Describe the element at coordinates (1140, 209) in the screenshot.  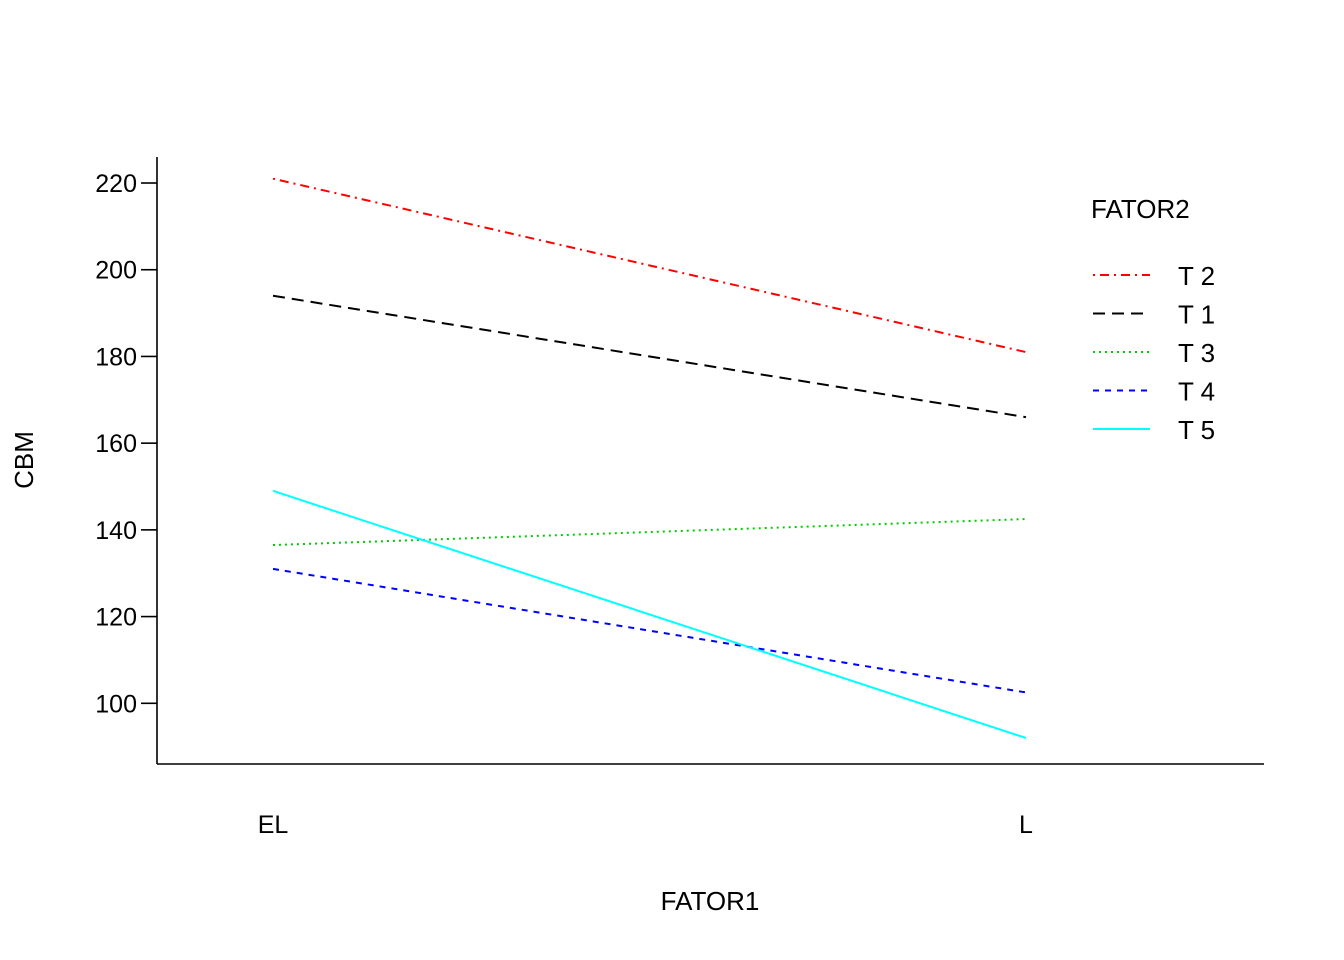
I see `legend-title: FATOR2` at that location.